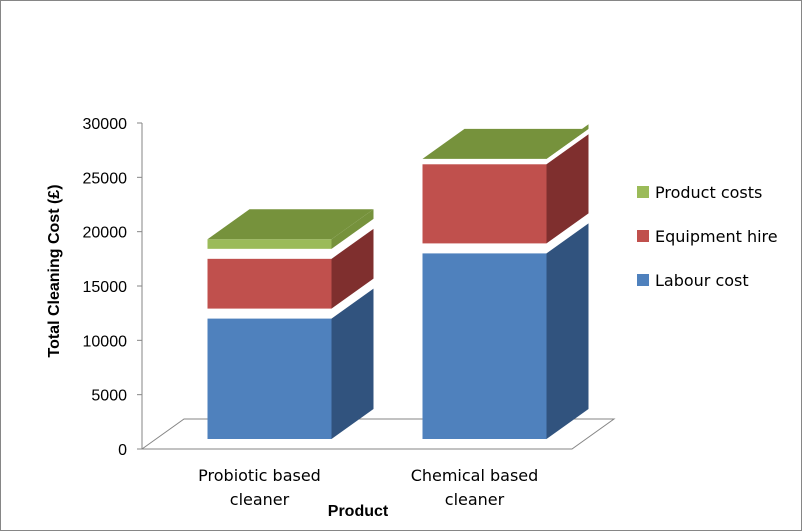 The height and width of the screenshot is (532, 802). What do you see at coordinates (475, 487) in the screenshot?
I see `x-category-label: Chemical based cleaner` at bounding box center [475, 487].